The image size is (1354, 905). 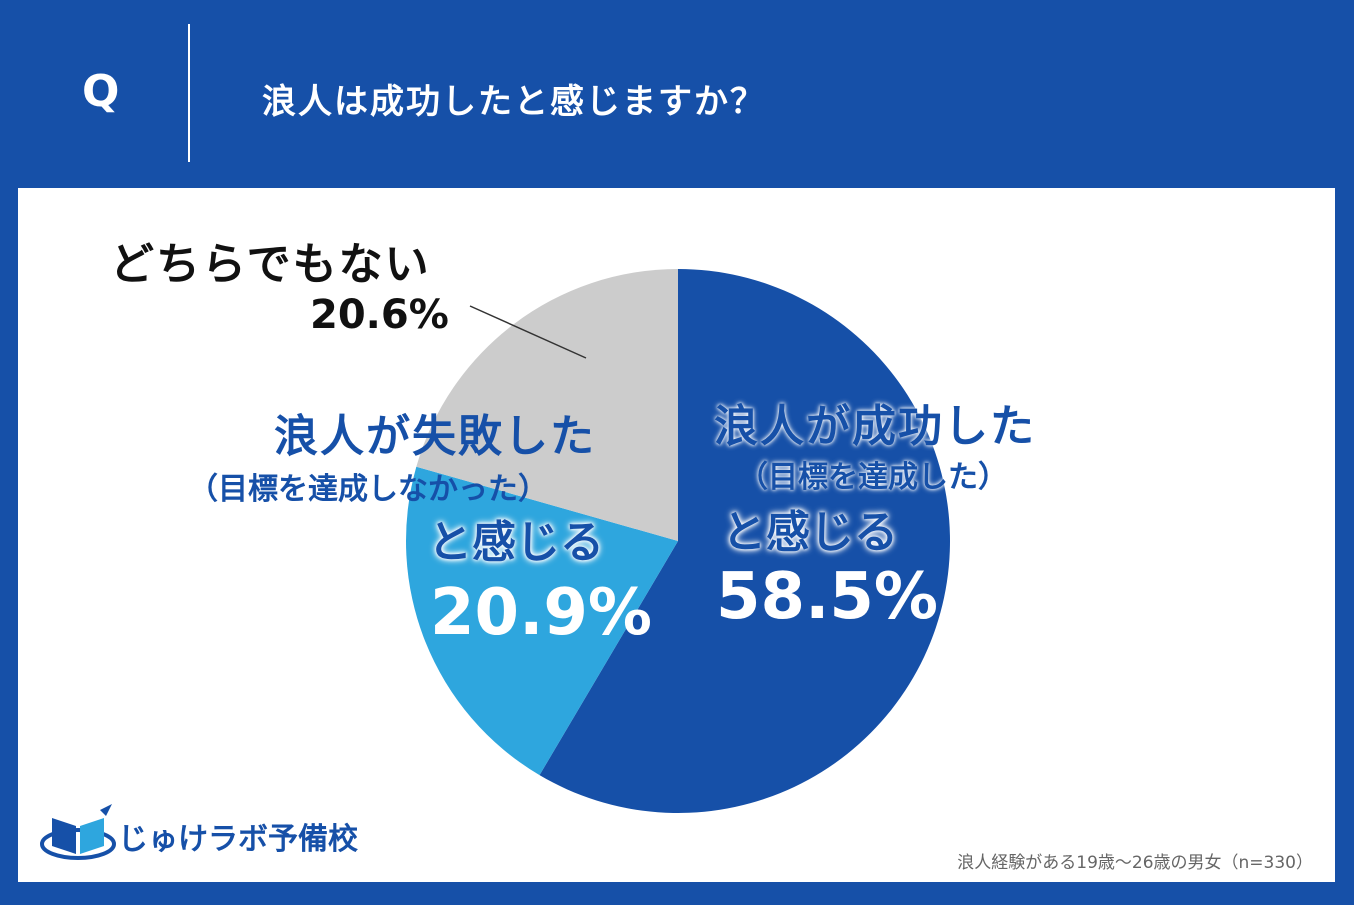 What do you see at coordinates (101, 91) in the screenshot?
I see `question-mark-label: Q` at bounding box center [101, 91].